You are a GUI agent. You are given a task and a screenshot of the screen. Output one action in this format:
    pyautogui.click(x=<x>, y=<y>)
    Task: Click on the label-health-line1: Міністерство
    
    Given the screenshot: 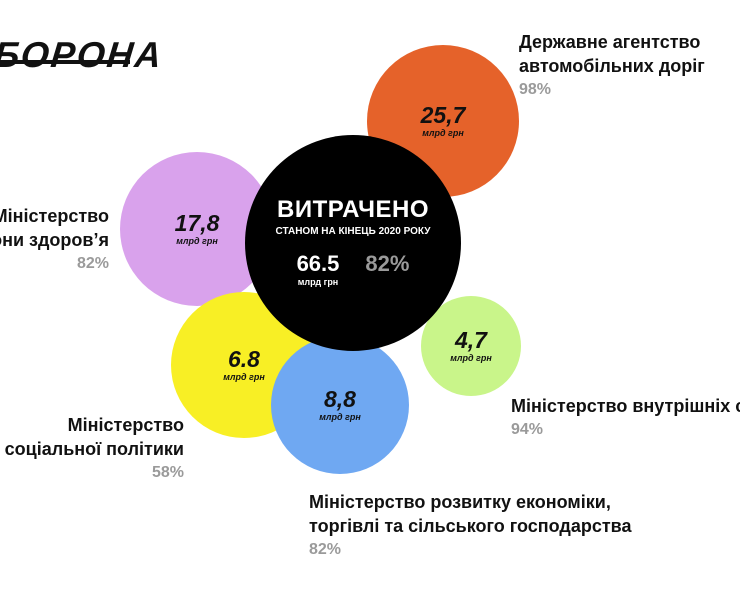 What is the action you would take?
    pyautogui.click(x=54, y=216)
    